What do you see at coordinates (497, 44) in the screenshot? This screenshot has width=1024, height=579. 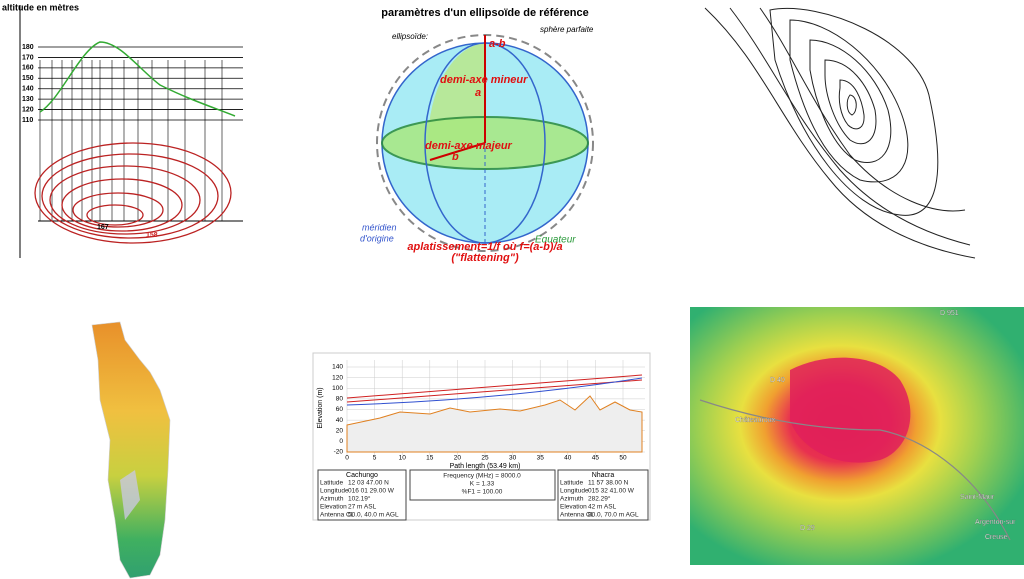 I see `label: a-b` at bounding box center [497, 44].